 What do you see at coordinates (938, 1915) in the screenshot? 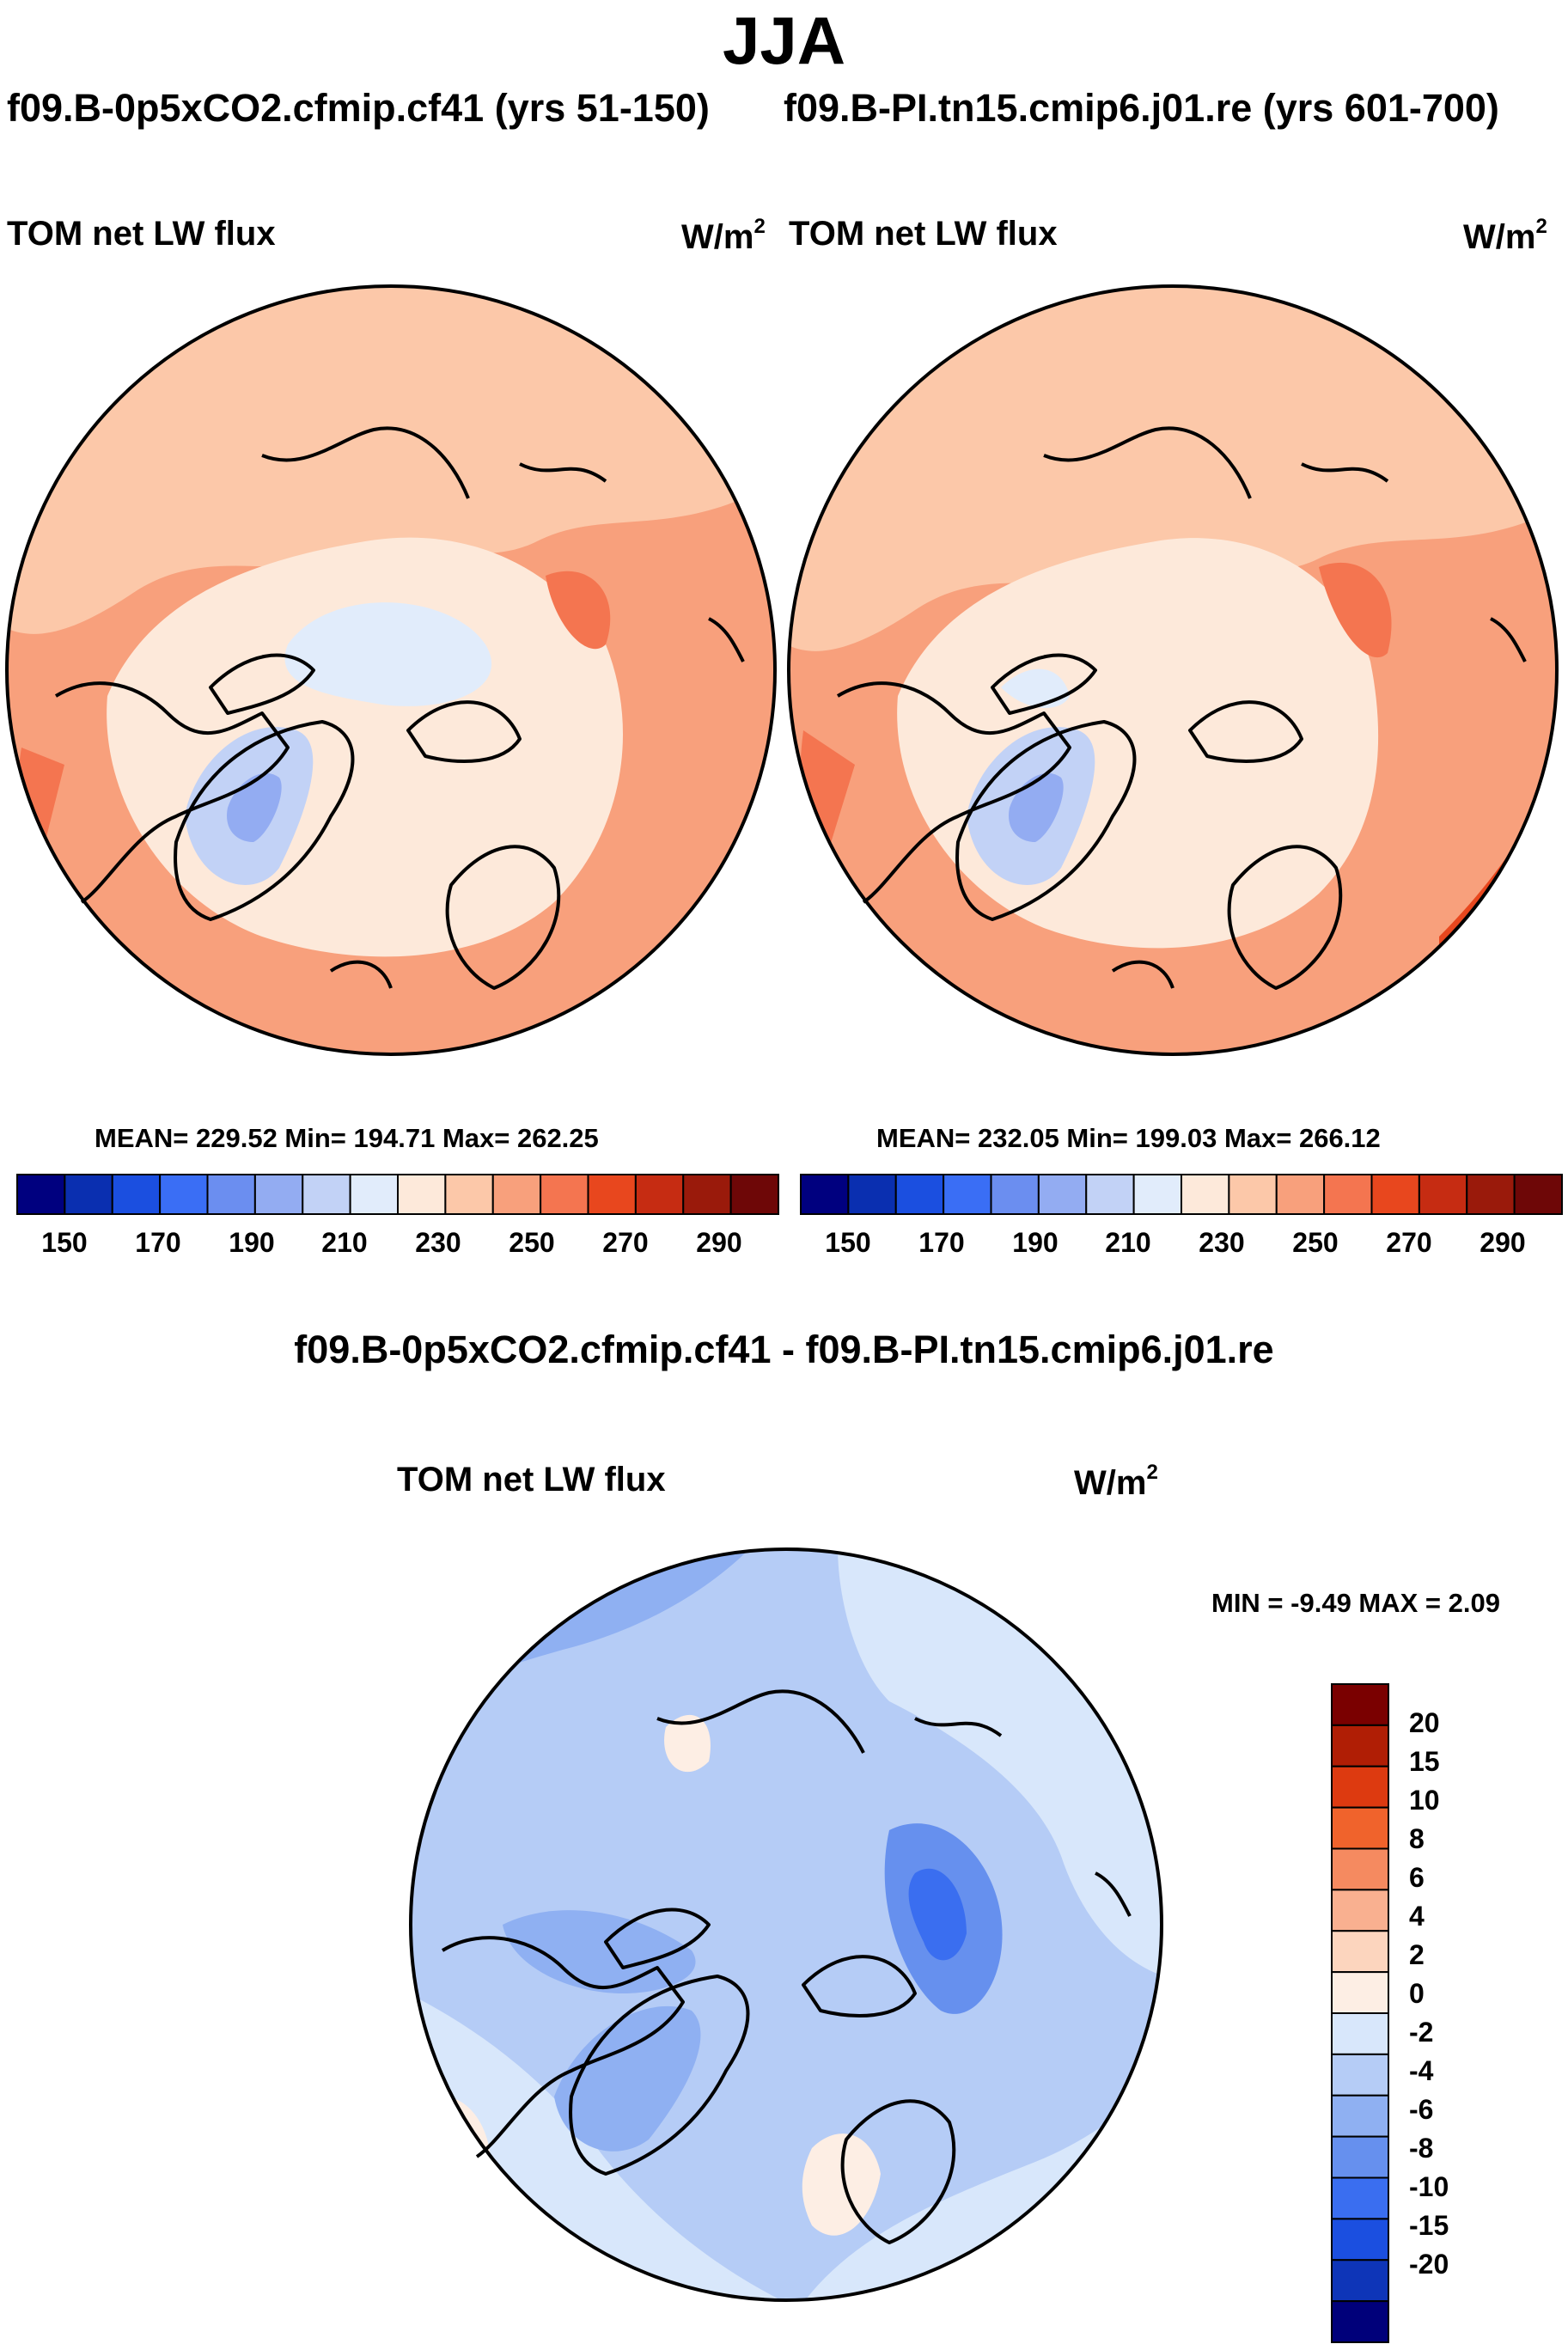
I see `panel3-field-darkest-east` at bounding box center [938, 1915].